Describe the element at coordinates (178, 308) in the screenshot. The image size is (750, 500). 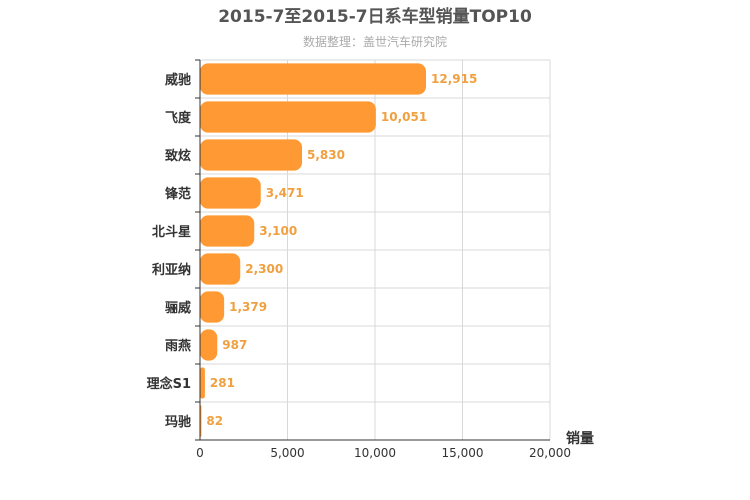
I see `category-label: 骊威` at that location.